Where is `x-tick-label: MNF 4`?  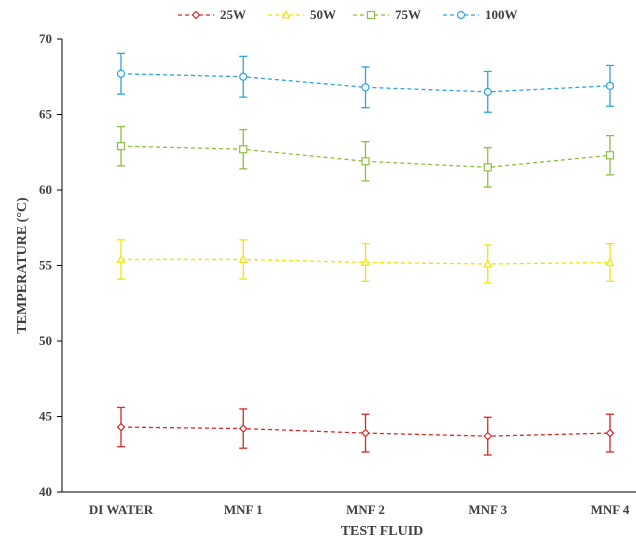
x-tick-label: MNF 4 is located at coordinates (610, 509).